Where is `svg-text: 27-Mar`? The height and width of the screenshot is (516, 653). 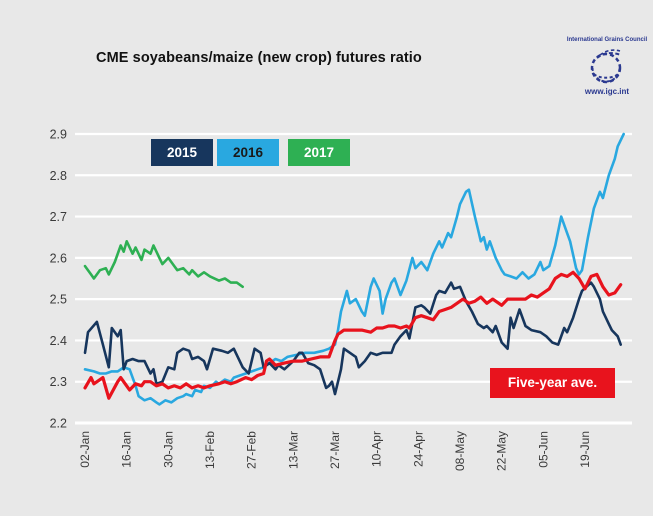 svg-text: 27-Mar is located at coordinates (335, 450).